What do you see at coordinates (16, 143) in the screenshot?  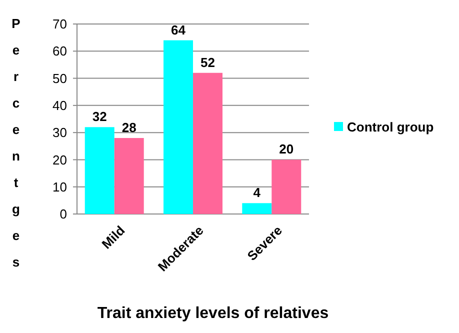 I see `text: Percentges` at bounding box center [16, 143].